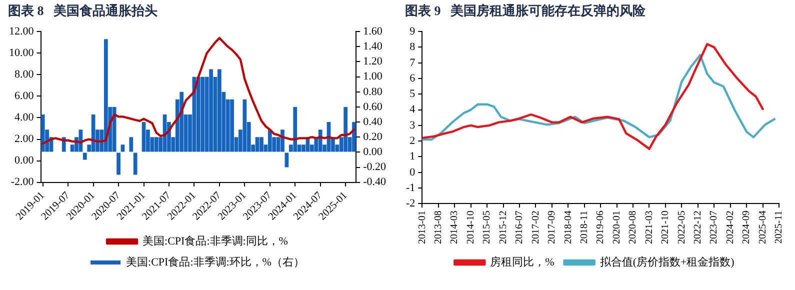 This screenshot has width=795, height=290. Describe the element at coordinates (24, 74) in the screenshot. I see `y-tick-label: 8.00` at that location.